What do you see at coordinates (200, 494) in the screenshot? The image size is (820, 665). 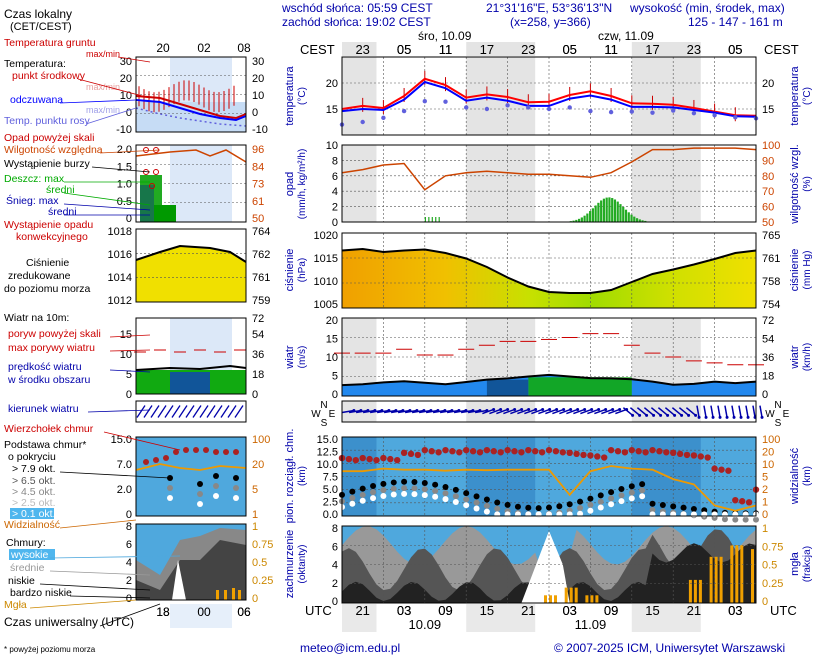 I see `small-cloud-base-dot-mid` at bounding box center [200, 494].